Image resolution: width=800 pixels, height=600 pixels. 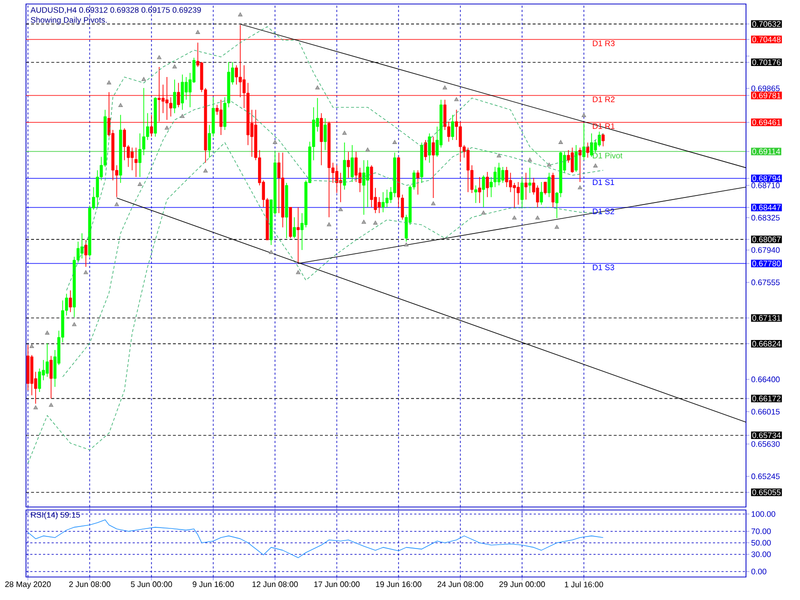 I want to click on y-tick-label: 0.68710, so click(x=765, y=185).